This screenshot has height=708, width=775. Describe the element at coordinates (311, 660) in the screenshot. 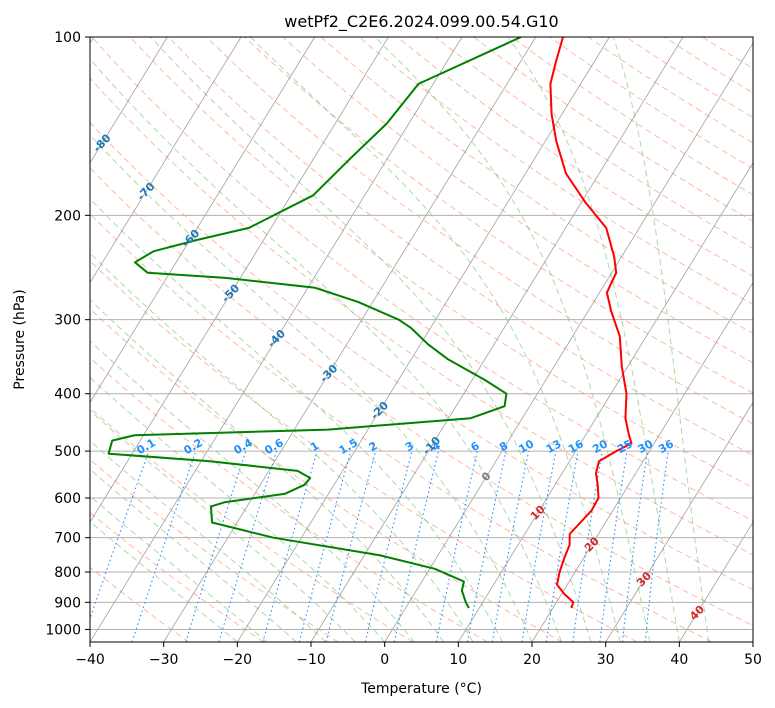

I see `x-tick-label: −10` at that location.